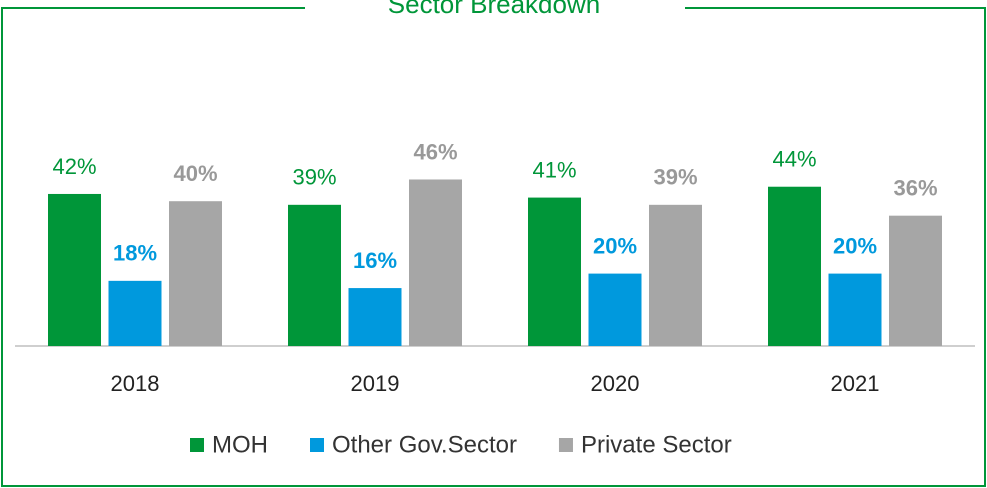 The height and width of the screenshot is (488, 987). Describe the element at coordinates (435, 151) in the screenshot. I see `value-label: 46%` at that location.